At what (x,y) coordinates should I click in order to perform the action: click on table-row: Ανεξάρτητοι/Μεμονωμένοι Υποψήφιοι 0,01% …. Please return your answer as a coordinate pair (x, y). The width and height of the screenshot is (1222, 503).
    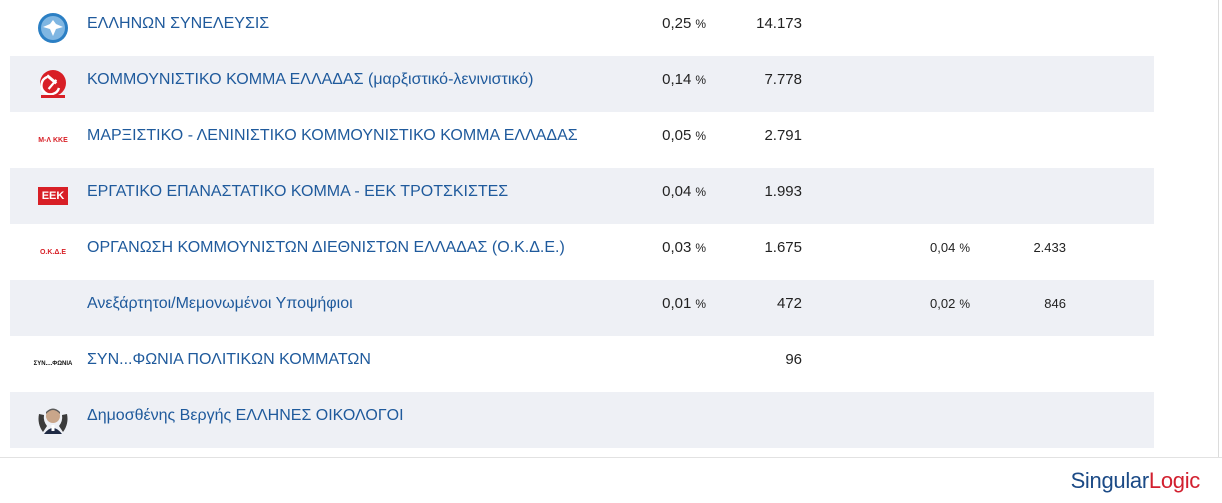
    Looking at the image, I should click on (582, 308).